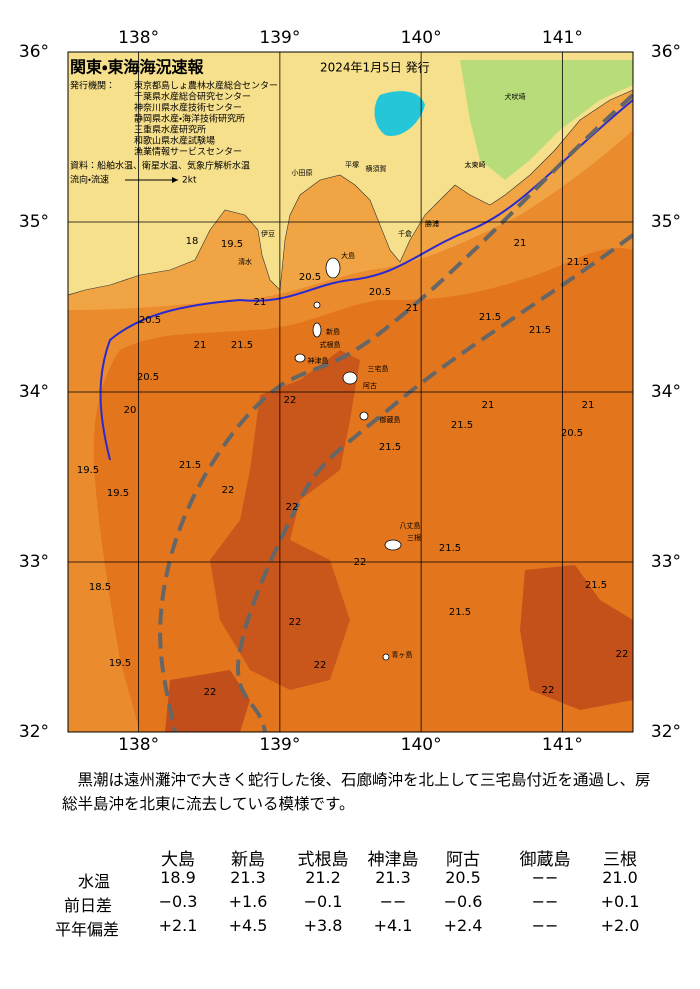 The image size is (700, 989). Describe the element at coordinates (268, 233) in the screenshot. I see `place-name: 伊豆` at that location.